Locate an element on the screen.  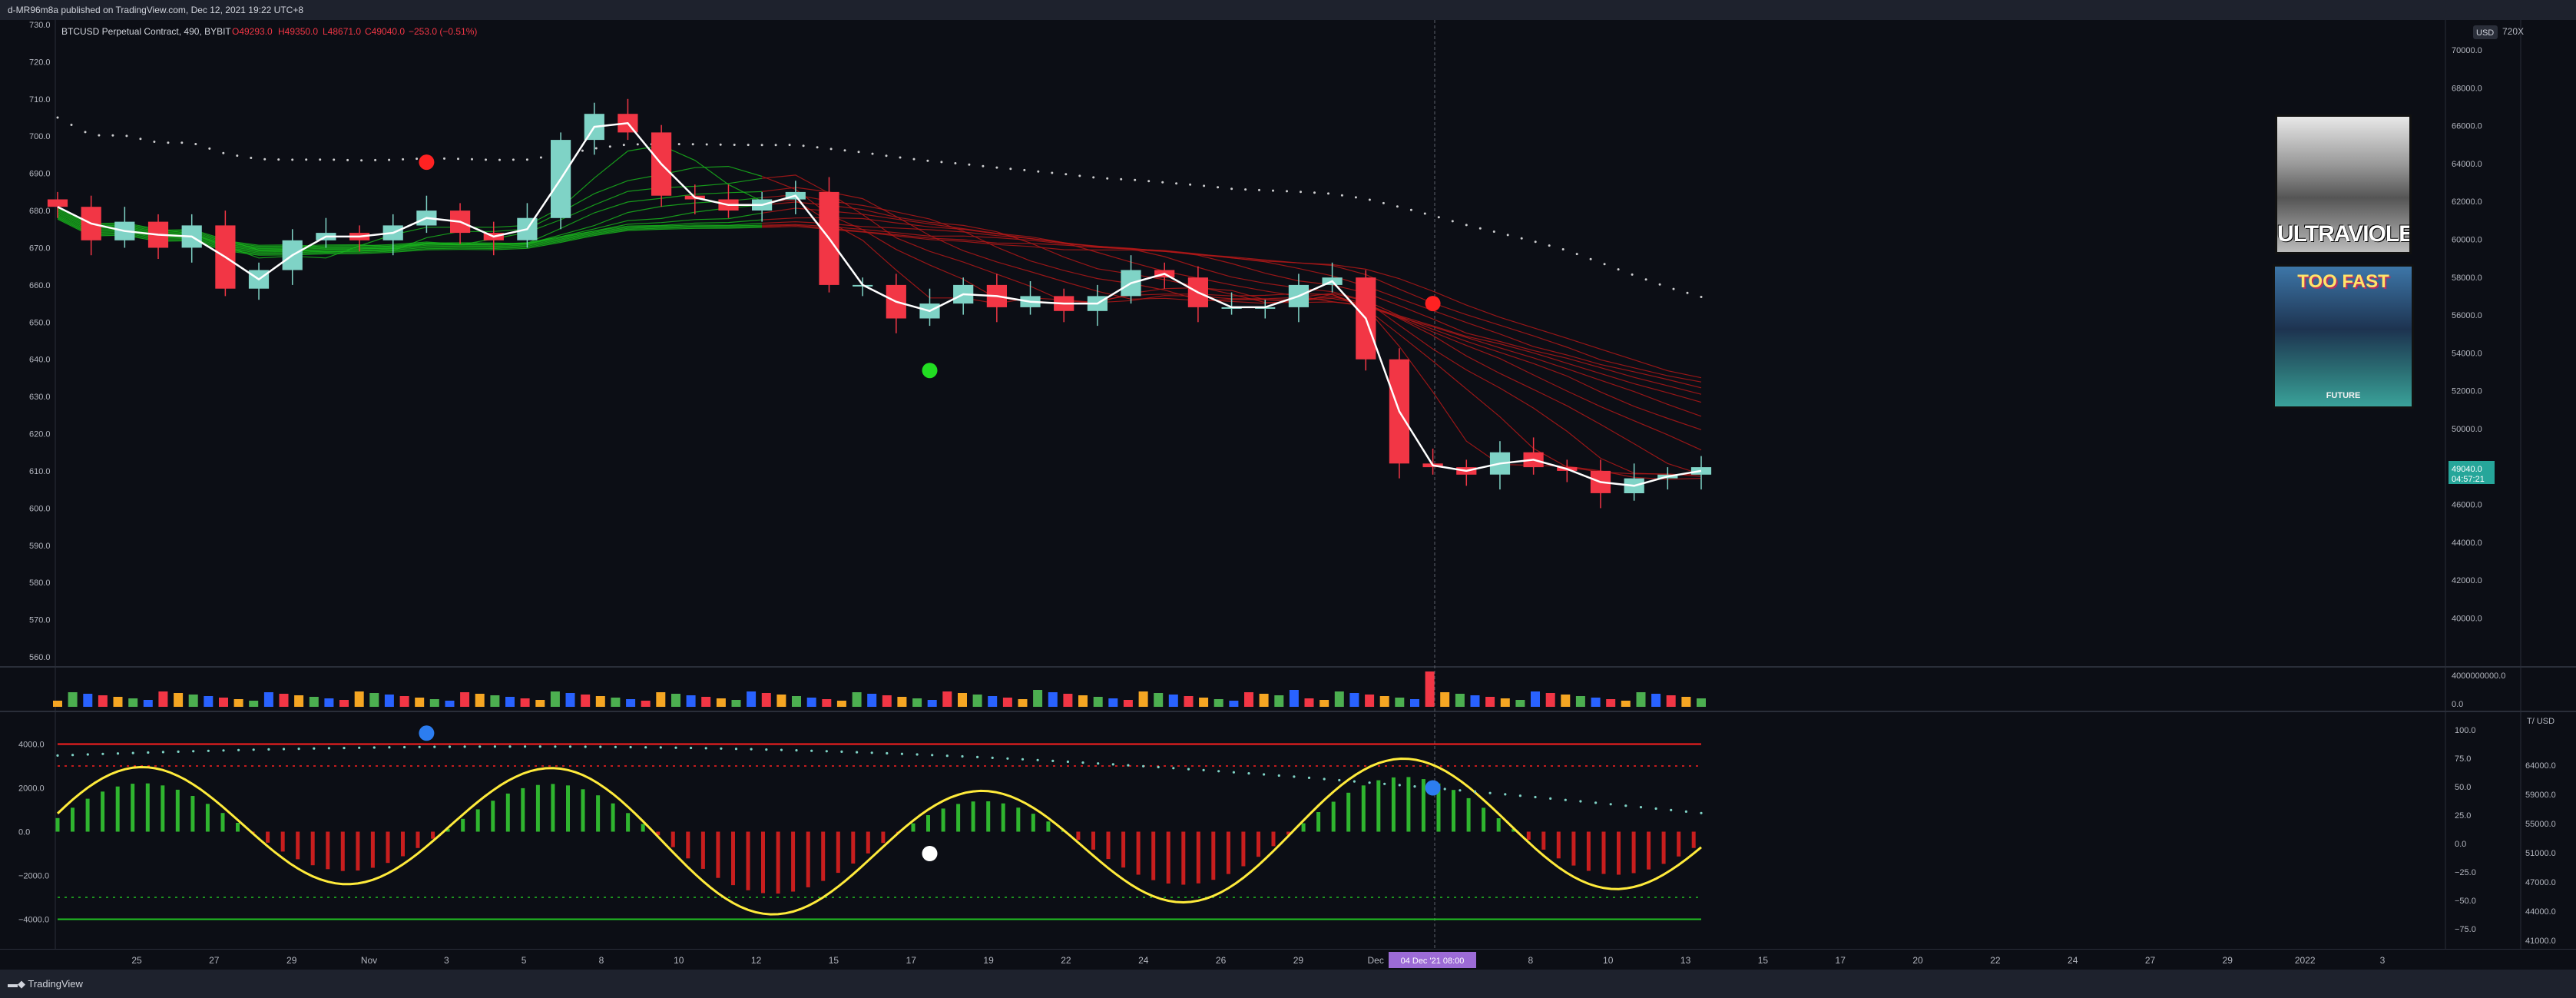
currency-badge is located at coordinates (2485, 32).